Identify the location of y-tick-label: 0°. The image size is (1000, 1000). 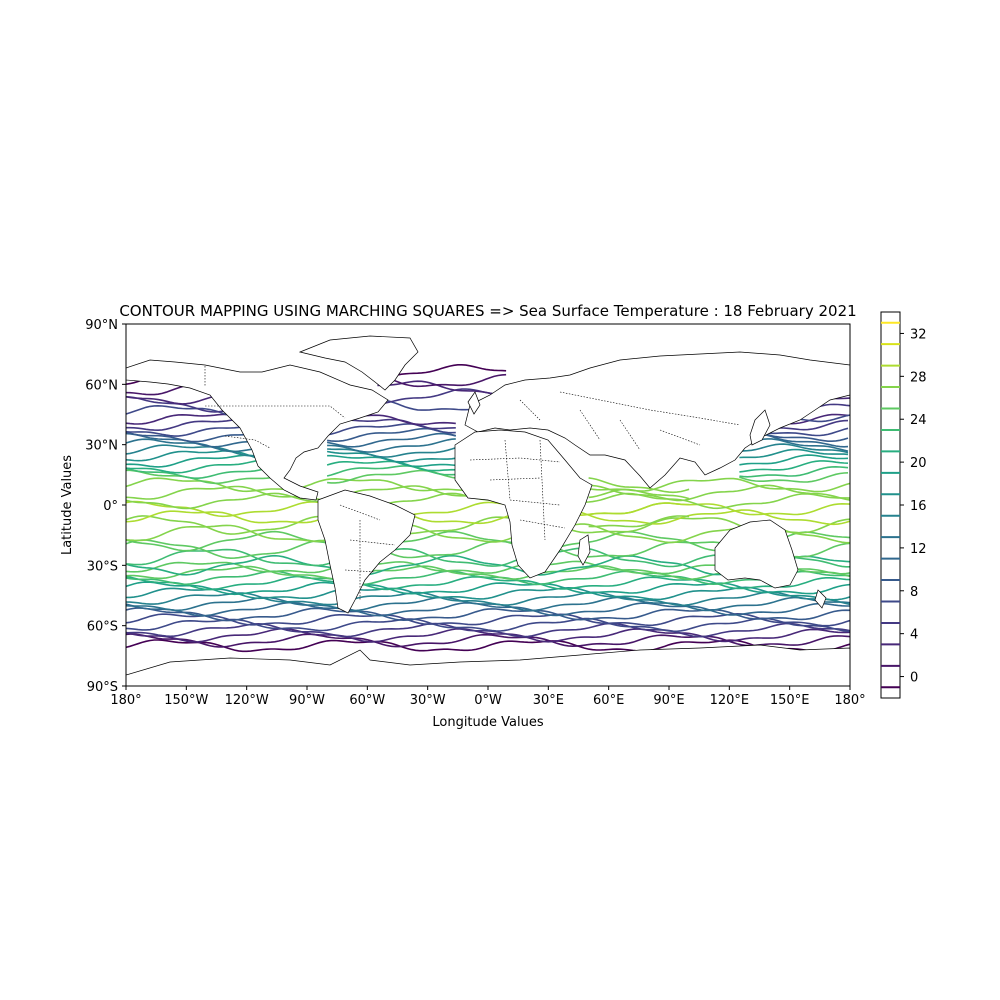
(110, 506).